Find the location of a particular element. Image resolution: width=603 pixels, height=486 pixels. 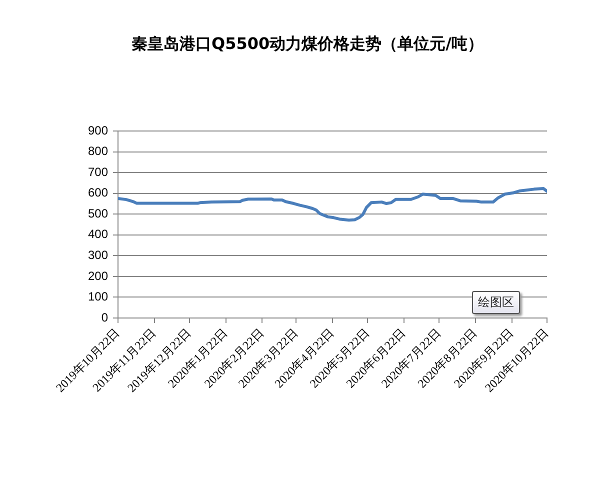

y-tick-label: 500 is located at coordinates (98, 213).